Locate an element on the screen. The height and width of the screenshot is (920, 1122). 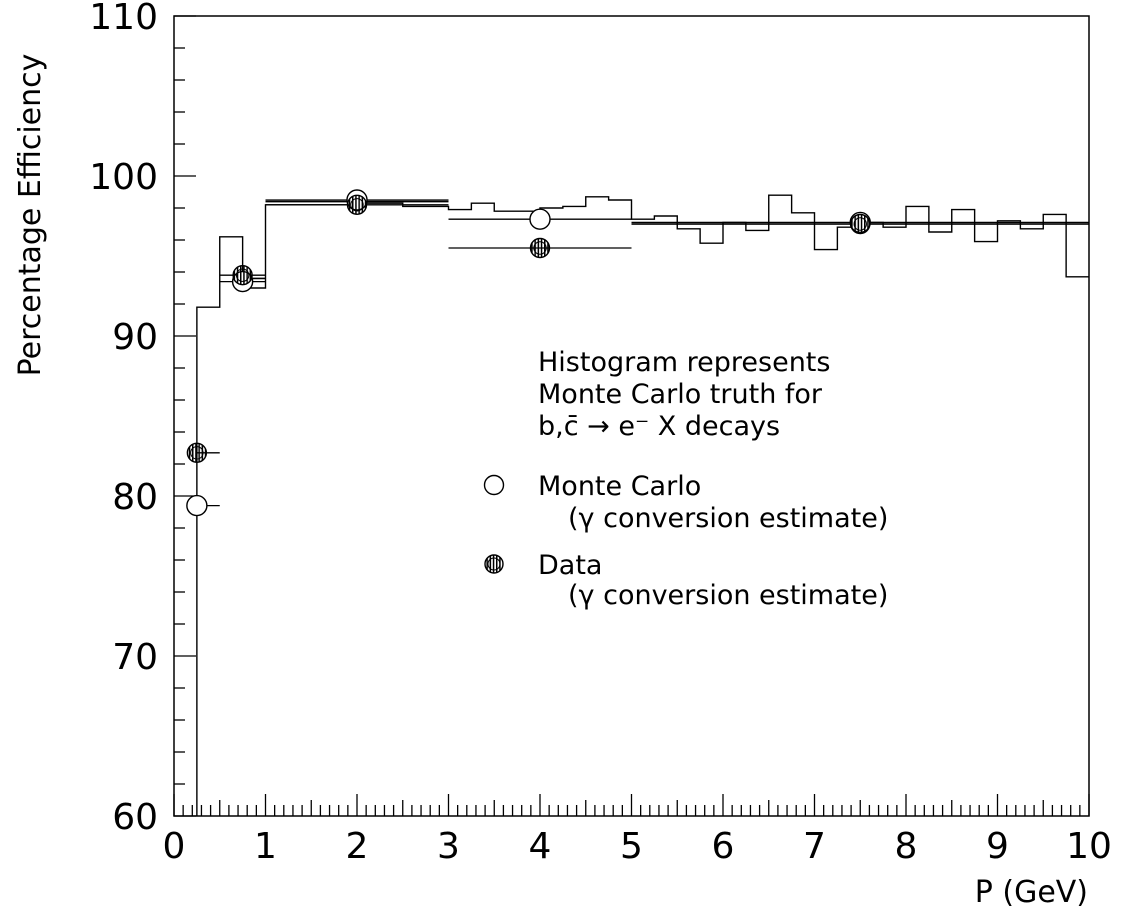
x-tick-labels: 0 1 2 3 4 5 6 7 8 9 10 is located at coordinates (637, 846).